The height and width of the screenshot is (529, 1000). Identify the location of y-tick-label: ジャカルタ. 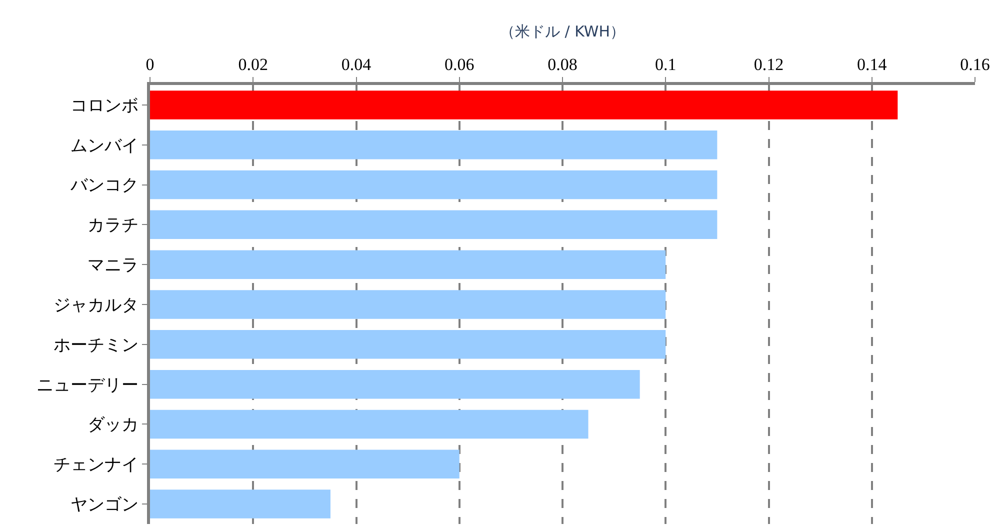
(96, 305).